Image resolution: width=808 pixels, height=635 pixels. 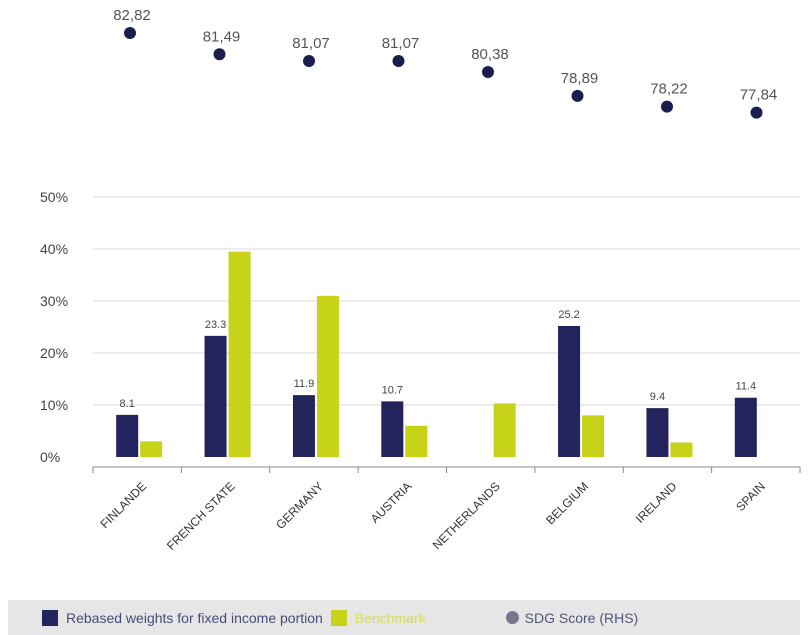 What do you see at coordinates (390, 617) in the screenshot?
I see `legend-label-series2: Benchmark` at bounding box center [390, 617].